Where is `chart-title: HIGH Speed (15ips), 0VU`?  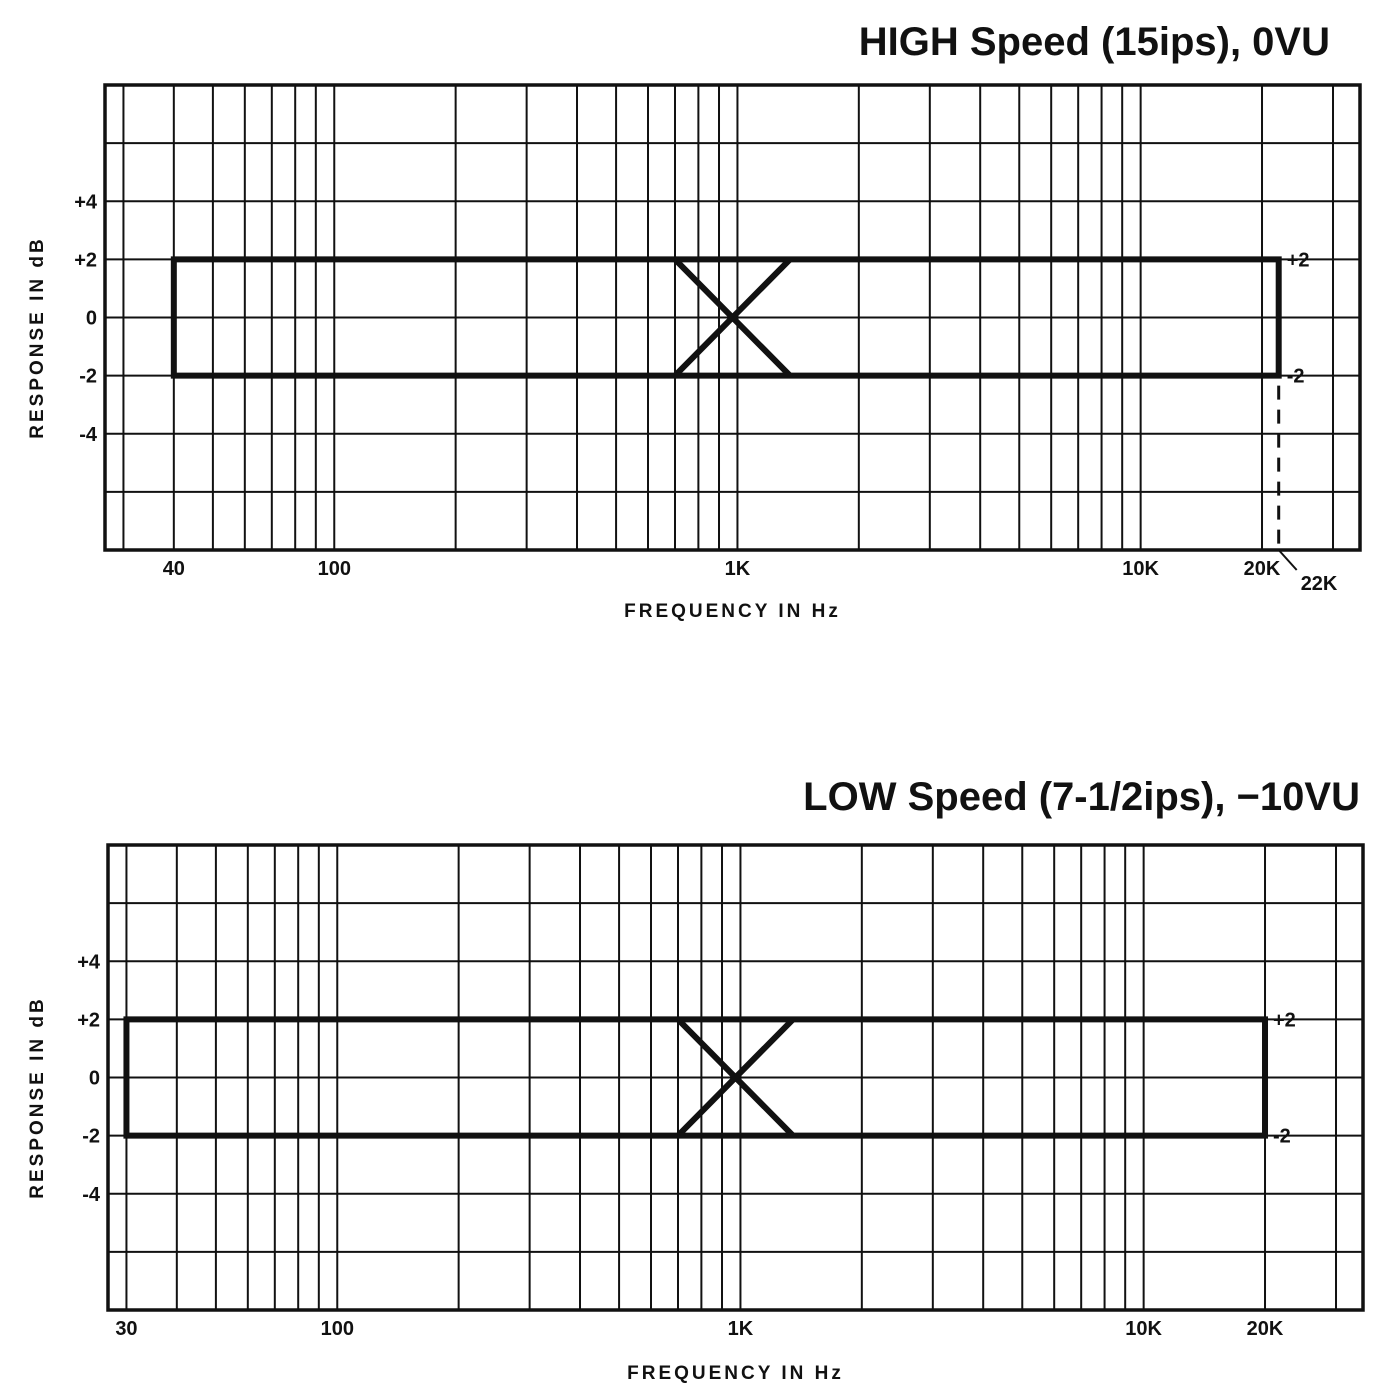 chart-title: HIGH Speed (15ips), 0VU is located at coordinates (1094, 42).